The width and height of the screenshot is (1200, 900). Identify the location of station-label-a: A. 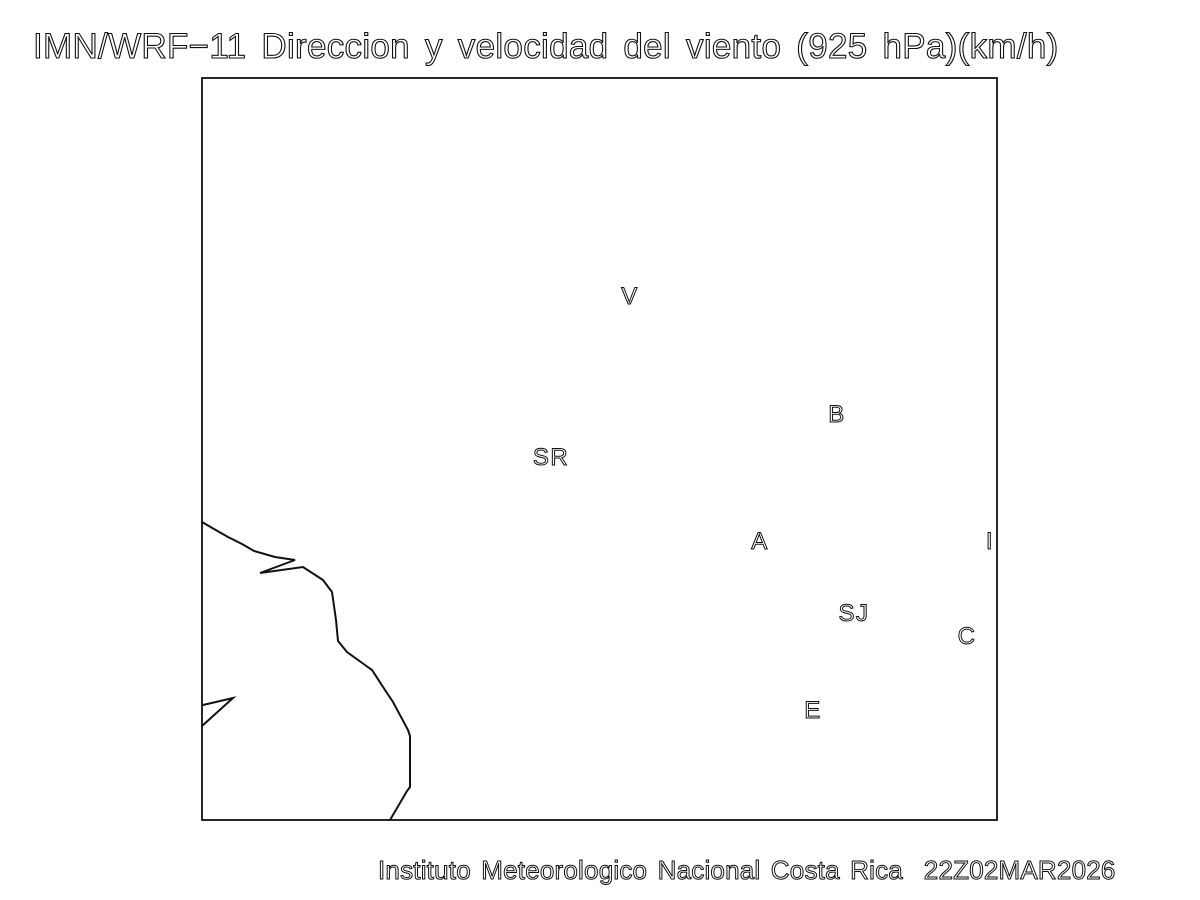
(760, 541).